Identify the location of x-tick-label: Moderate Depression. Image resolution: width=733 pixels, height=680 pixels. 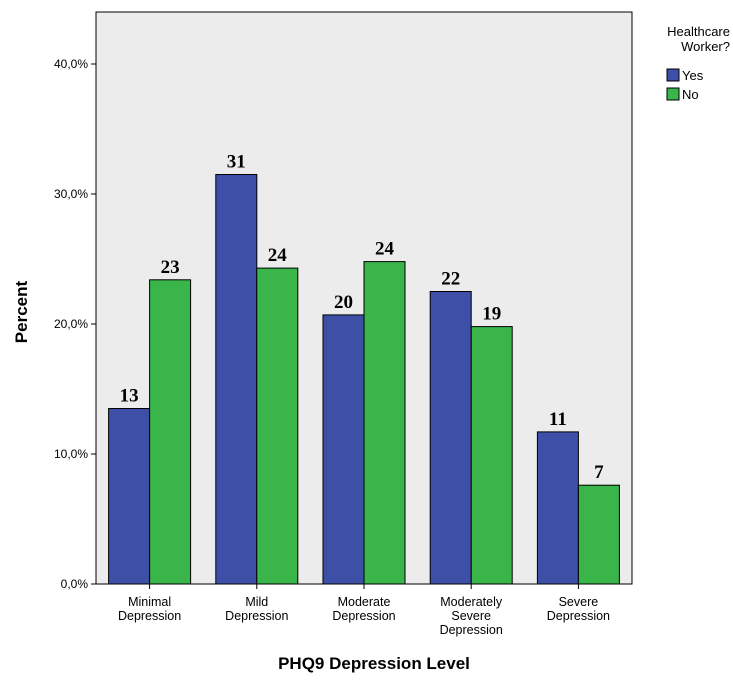
(363, 609).